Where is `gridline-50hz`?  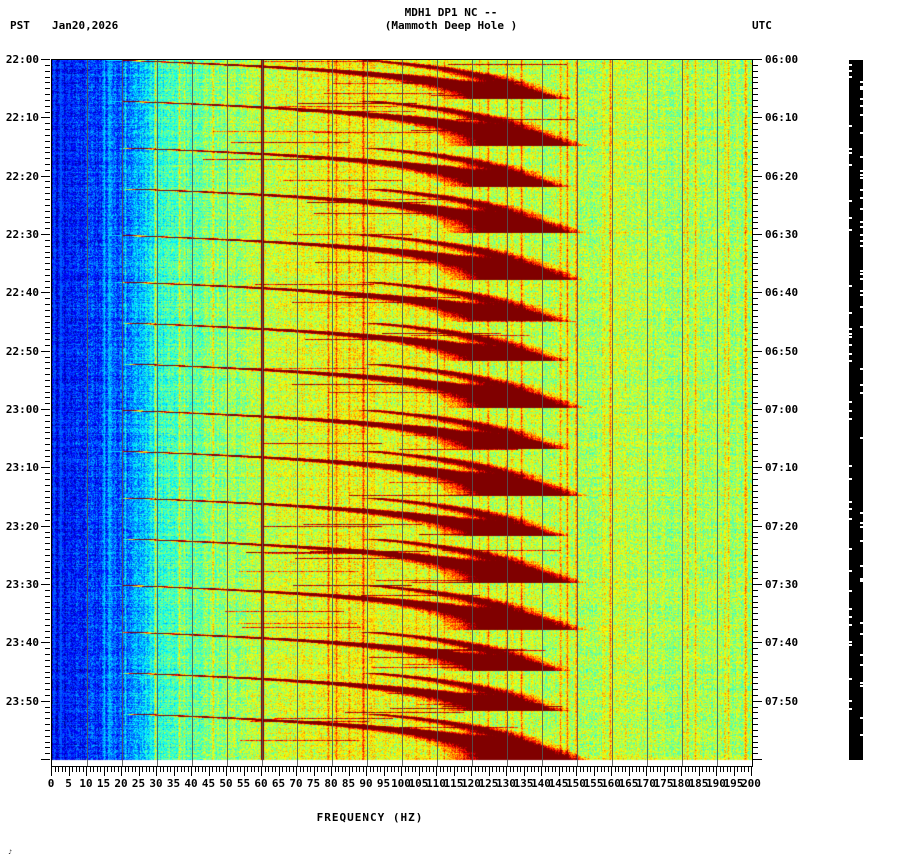 gridline-50hz is located at coordinates (227, 413).